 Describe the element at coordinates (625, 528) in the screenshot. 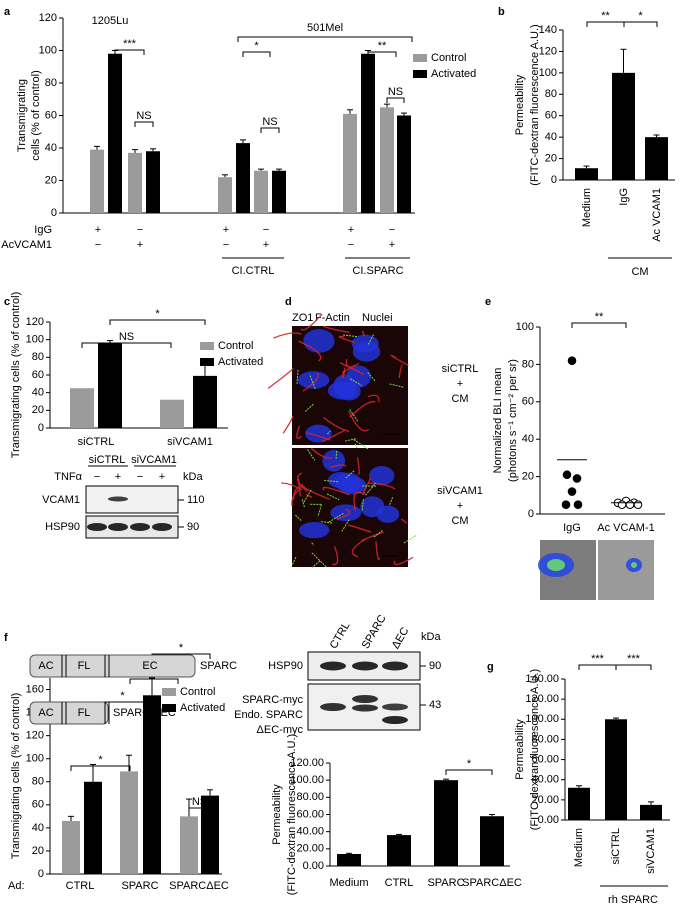

I see `x-tick-label: Ac VCAM-1` at that location.